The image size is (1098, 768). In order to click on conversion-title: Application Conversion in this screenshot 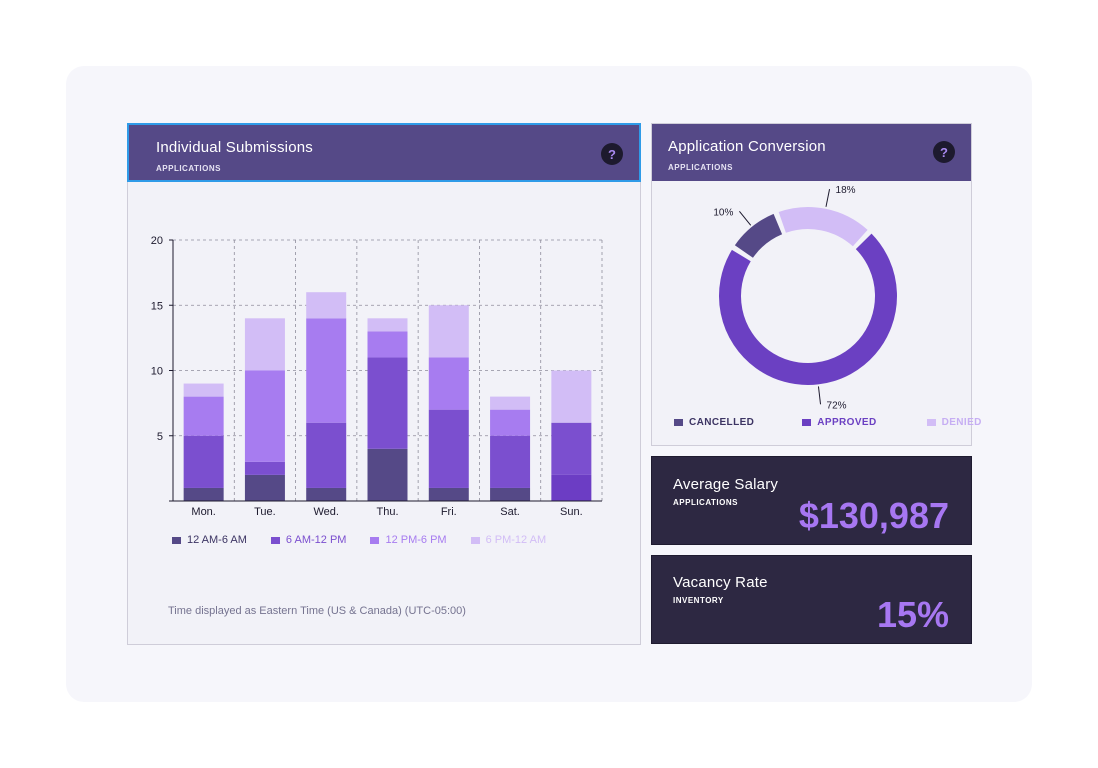, I will do `click(747, 146)`.